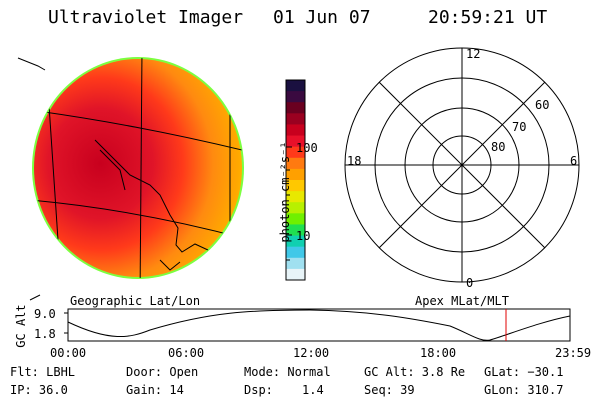  Describe the element at coordinates (258, 390) in the screenshot. I see `status-dsp-label: Dsp:` at that location.